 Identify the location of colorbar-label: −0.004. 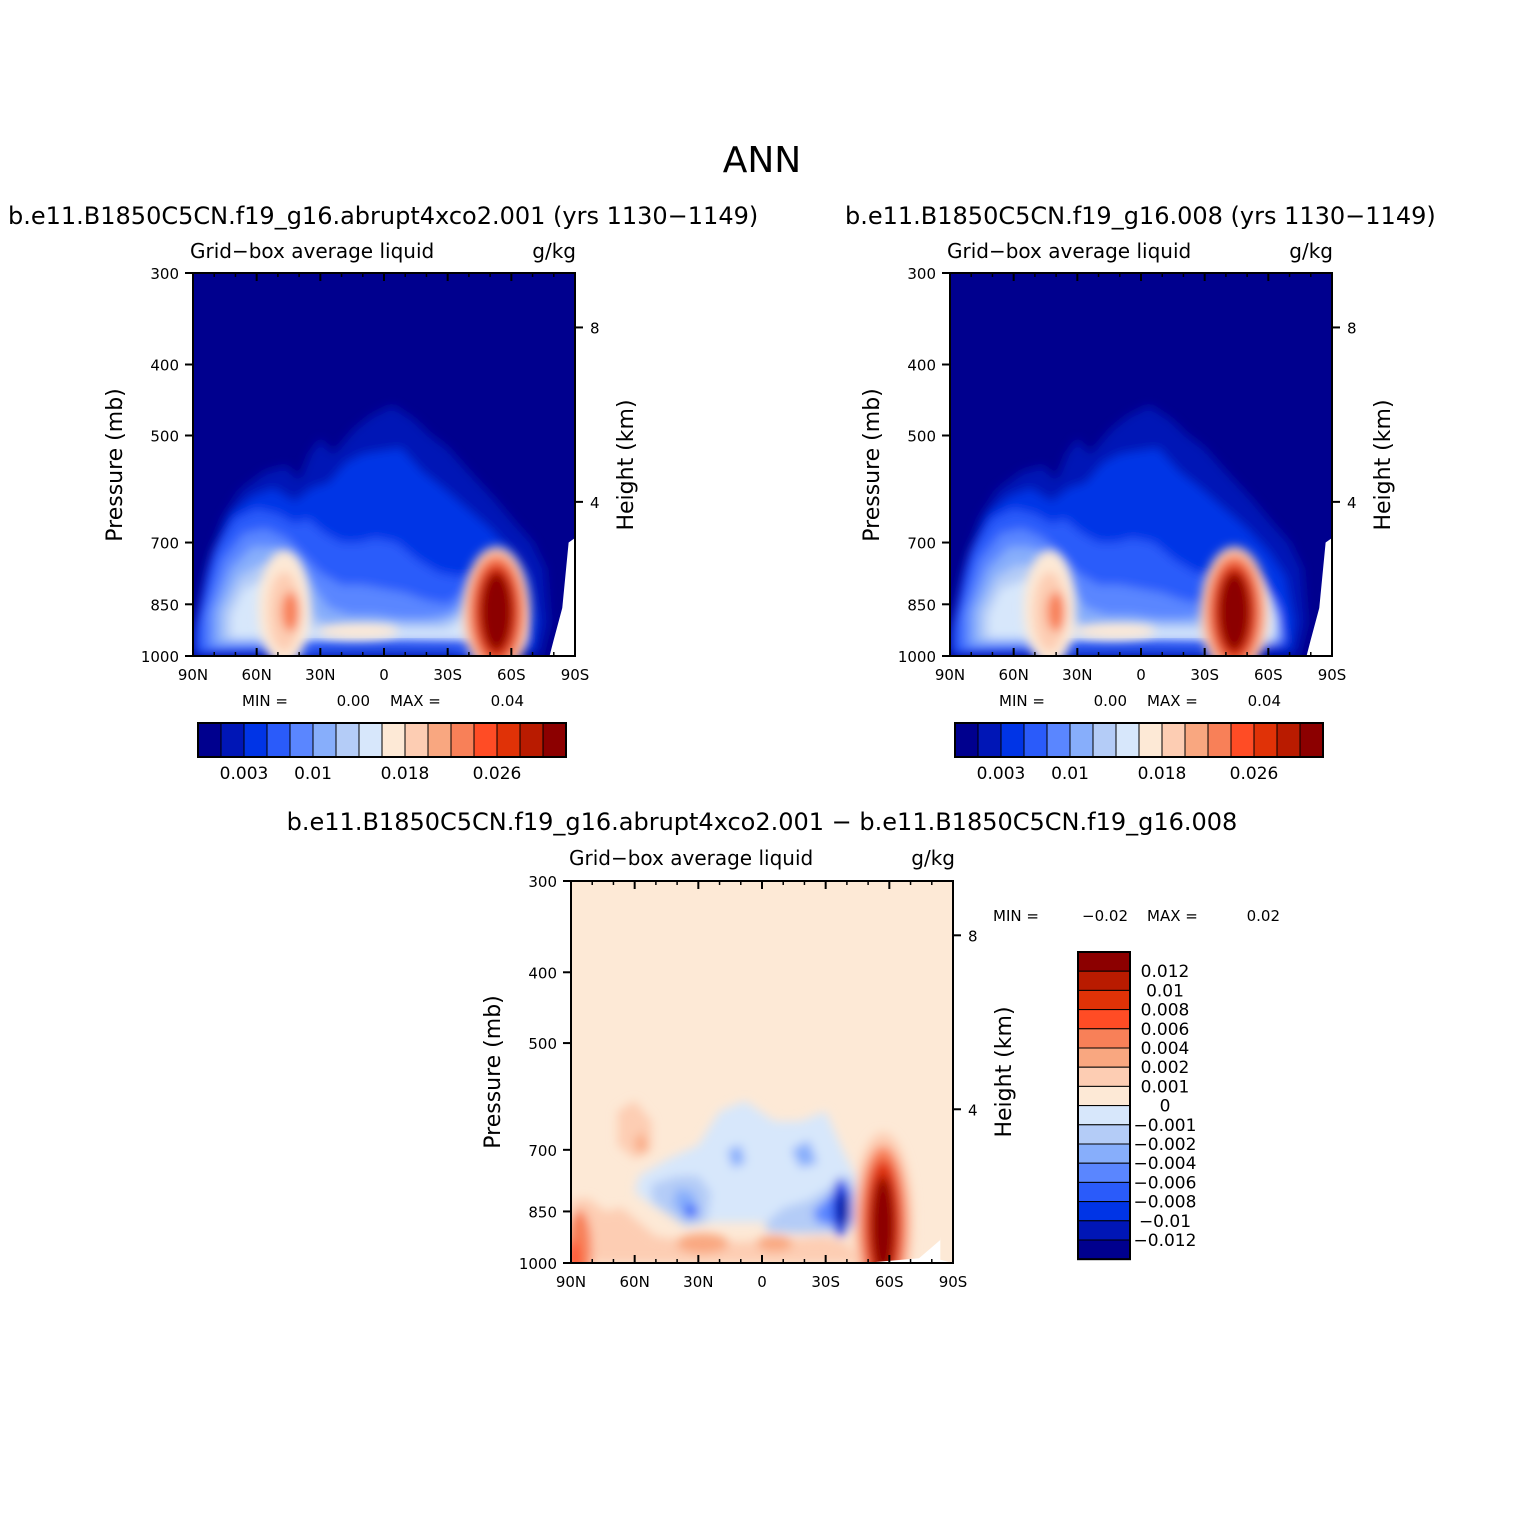
(1165, 1164).